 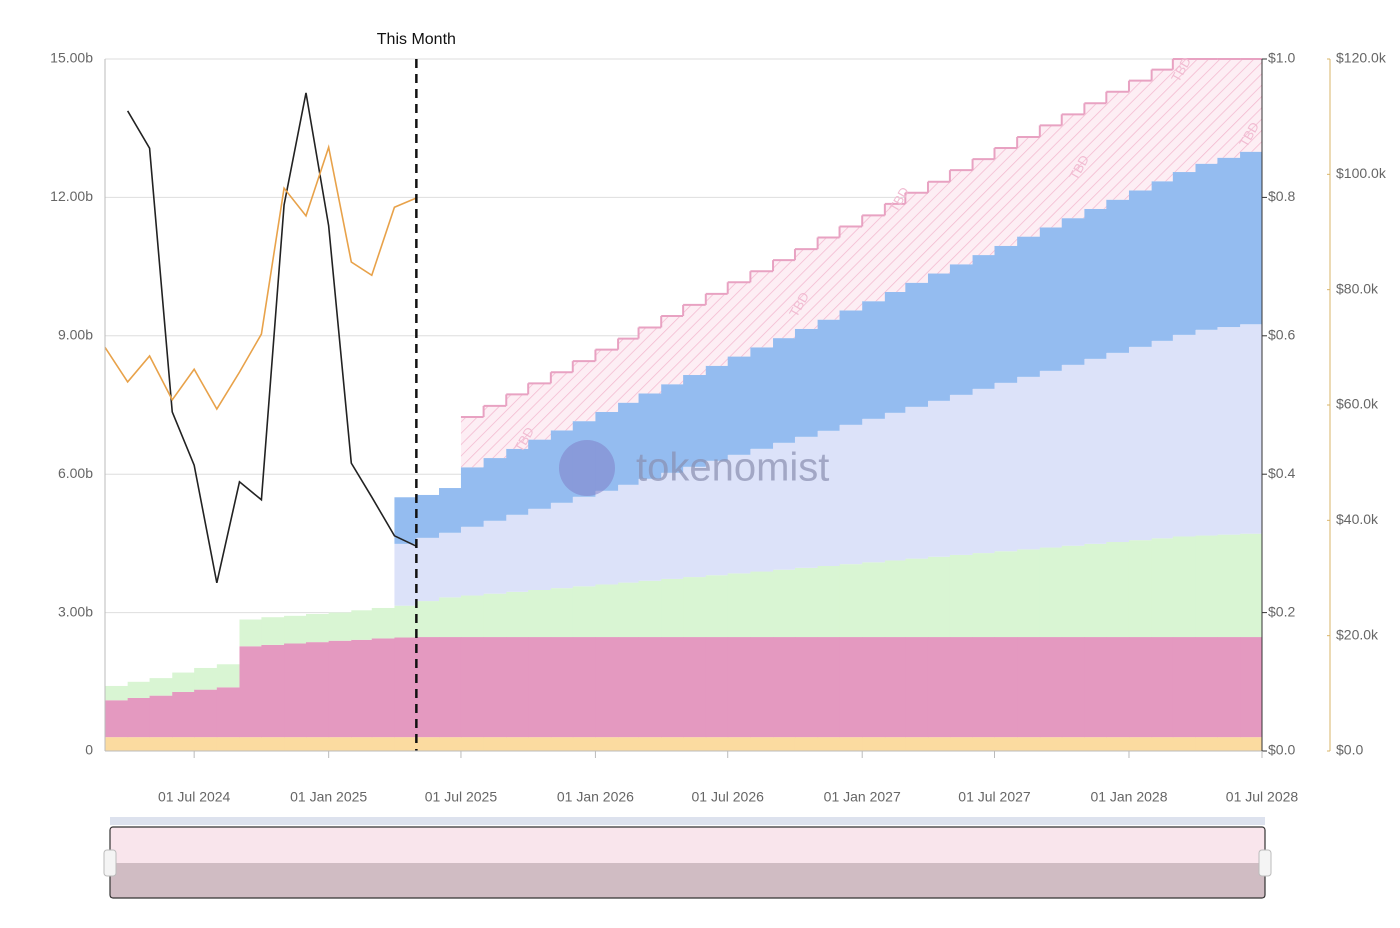 What do you see at coordinates (687, 821) in the screenshot?
I see `navigator-bar` at bounding box center [687, 821].